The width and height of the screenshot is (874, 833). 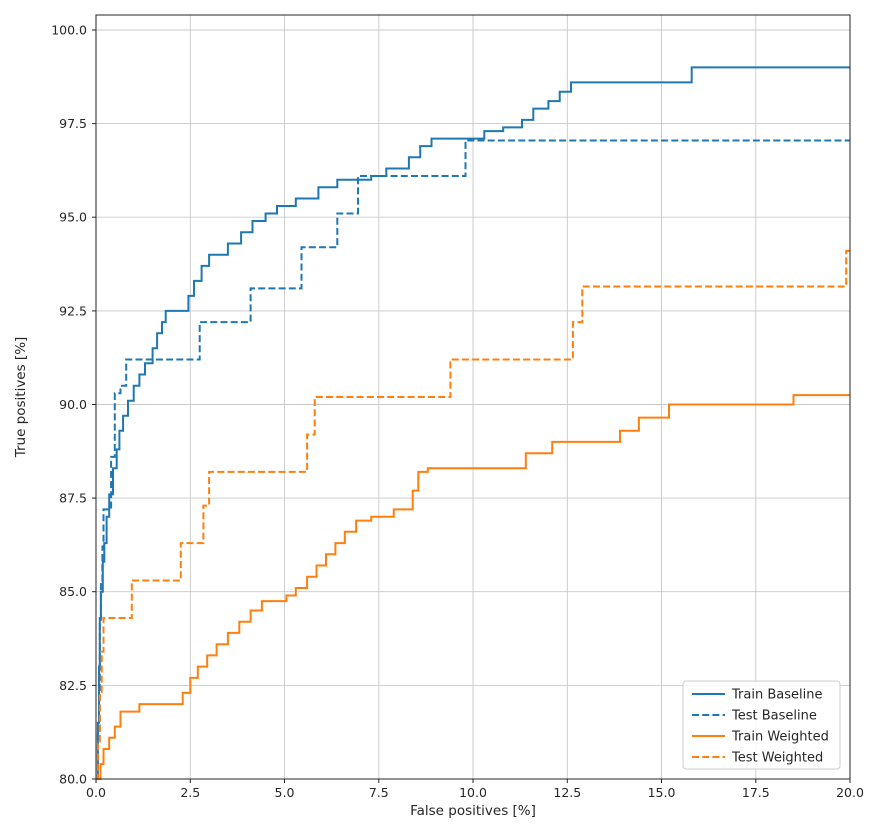 I want to click on legend-label: Train Baseline, so click(x=776, y=695).